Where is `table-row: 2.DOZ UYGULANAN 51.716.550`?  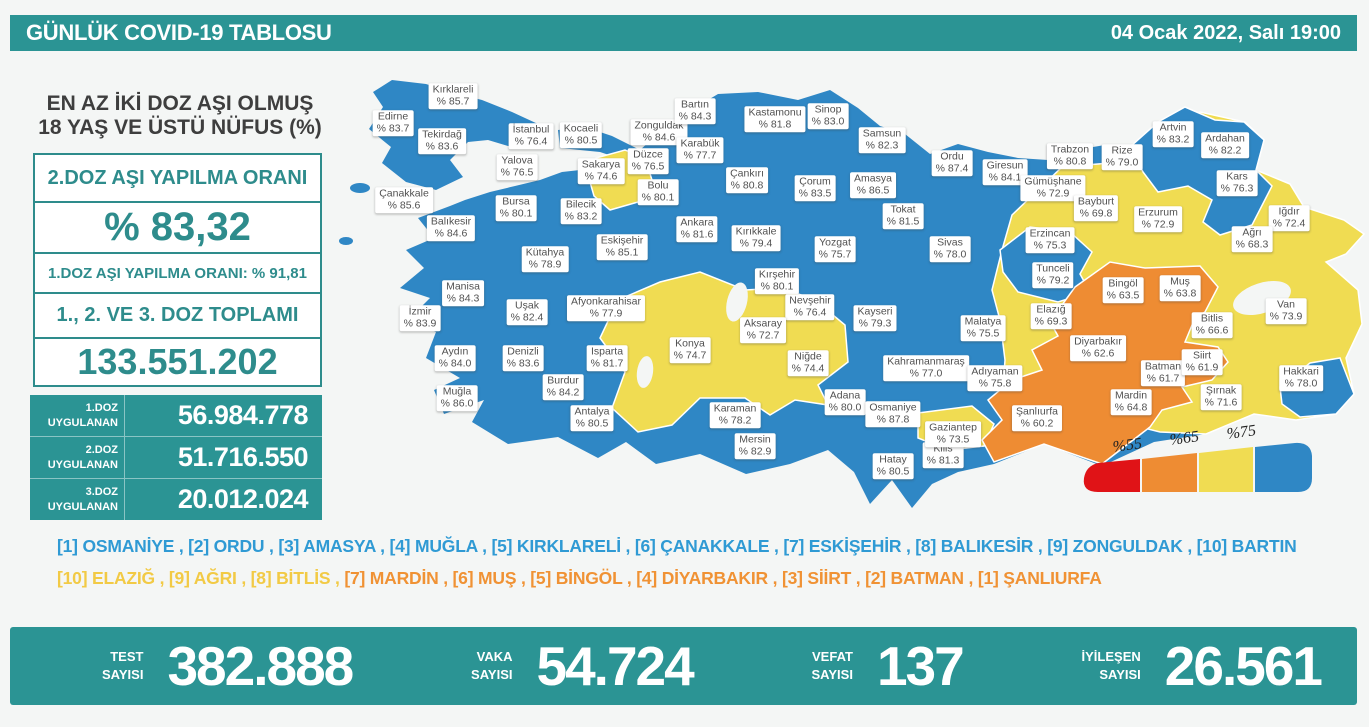 table-row: 2.DOZ UYGULANAN 51.716.550 is located at coordinates (176, 457).